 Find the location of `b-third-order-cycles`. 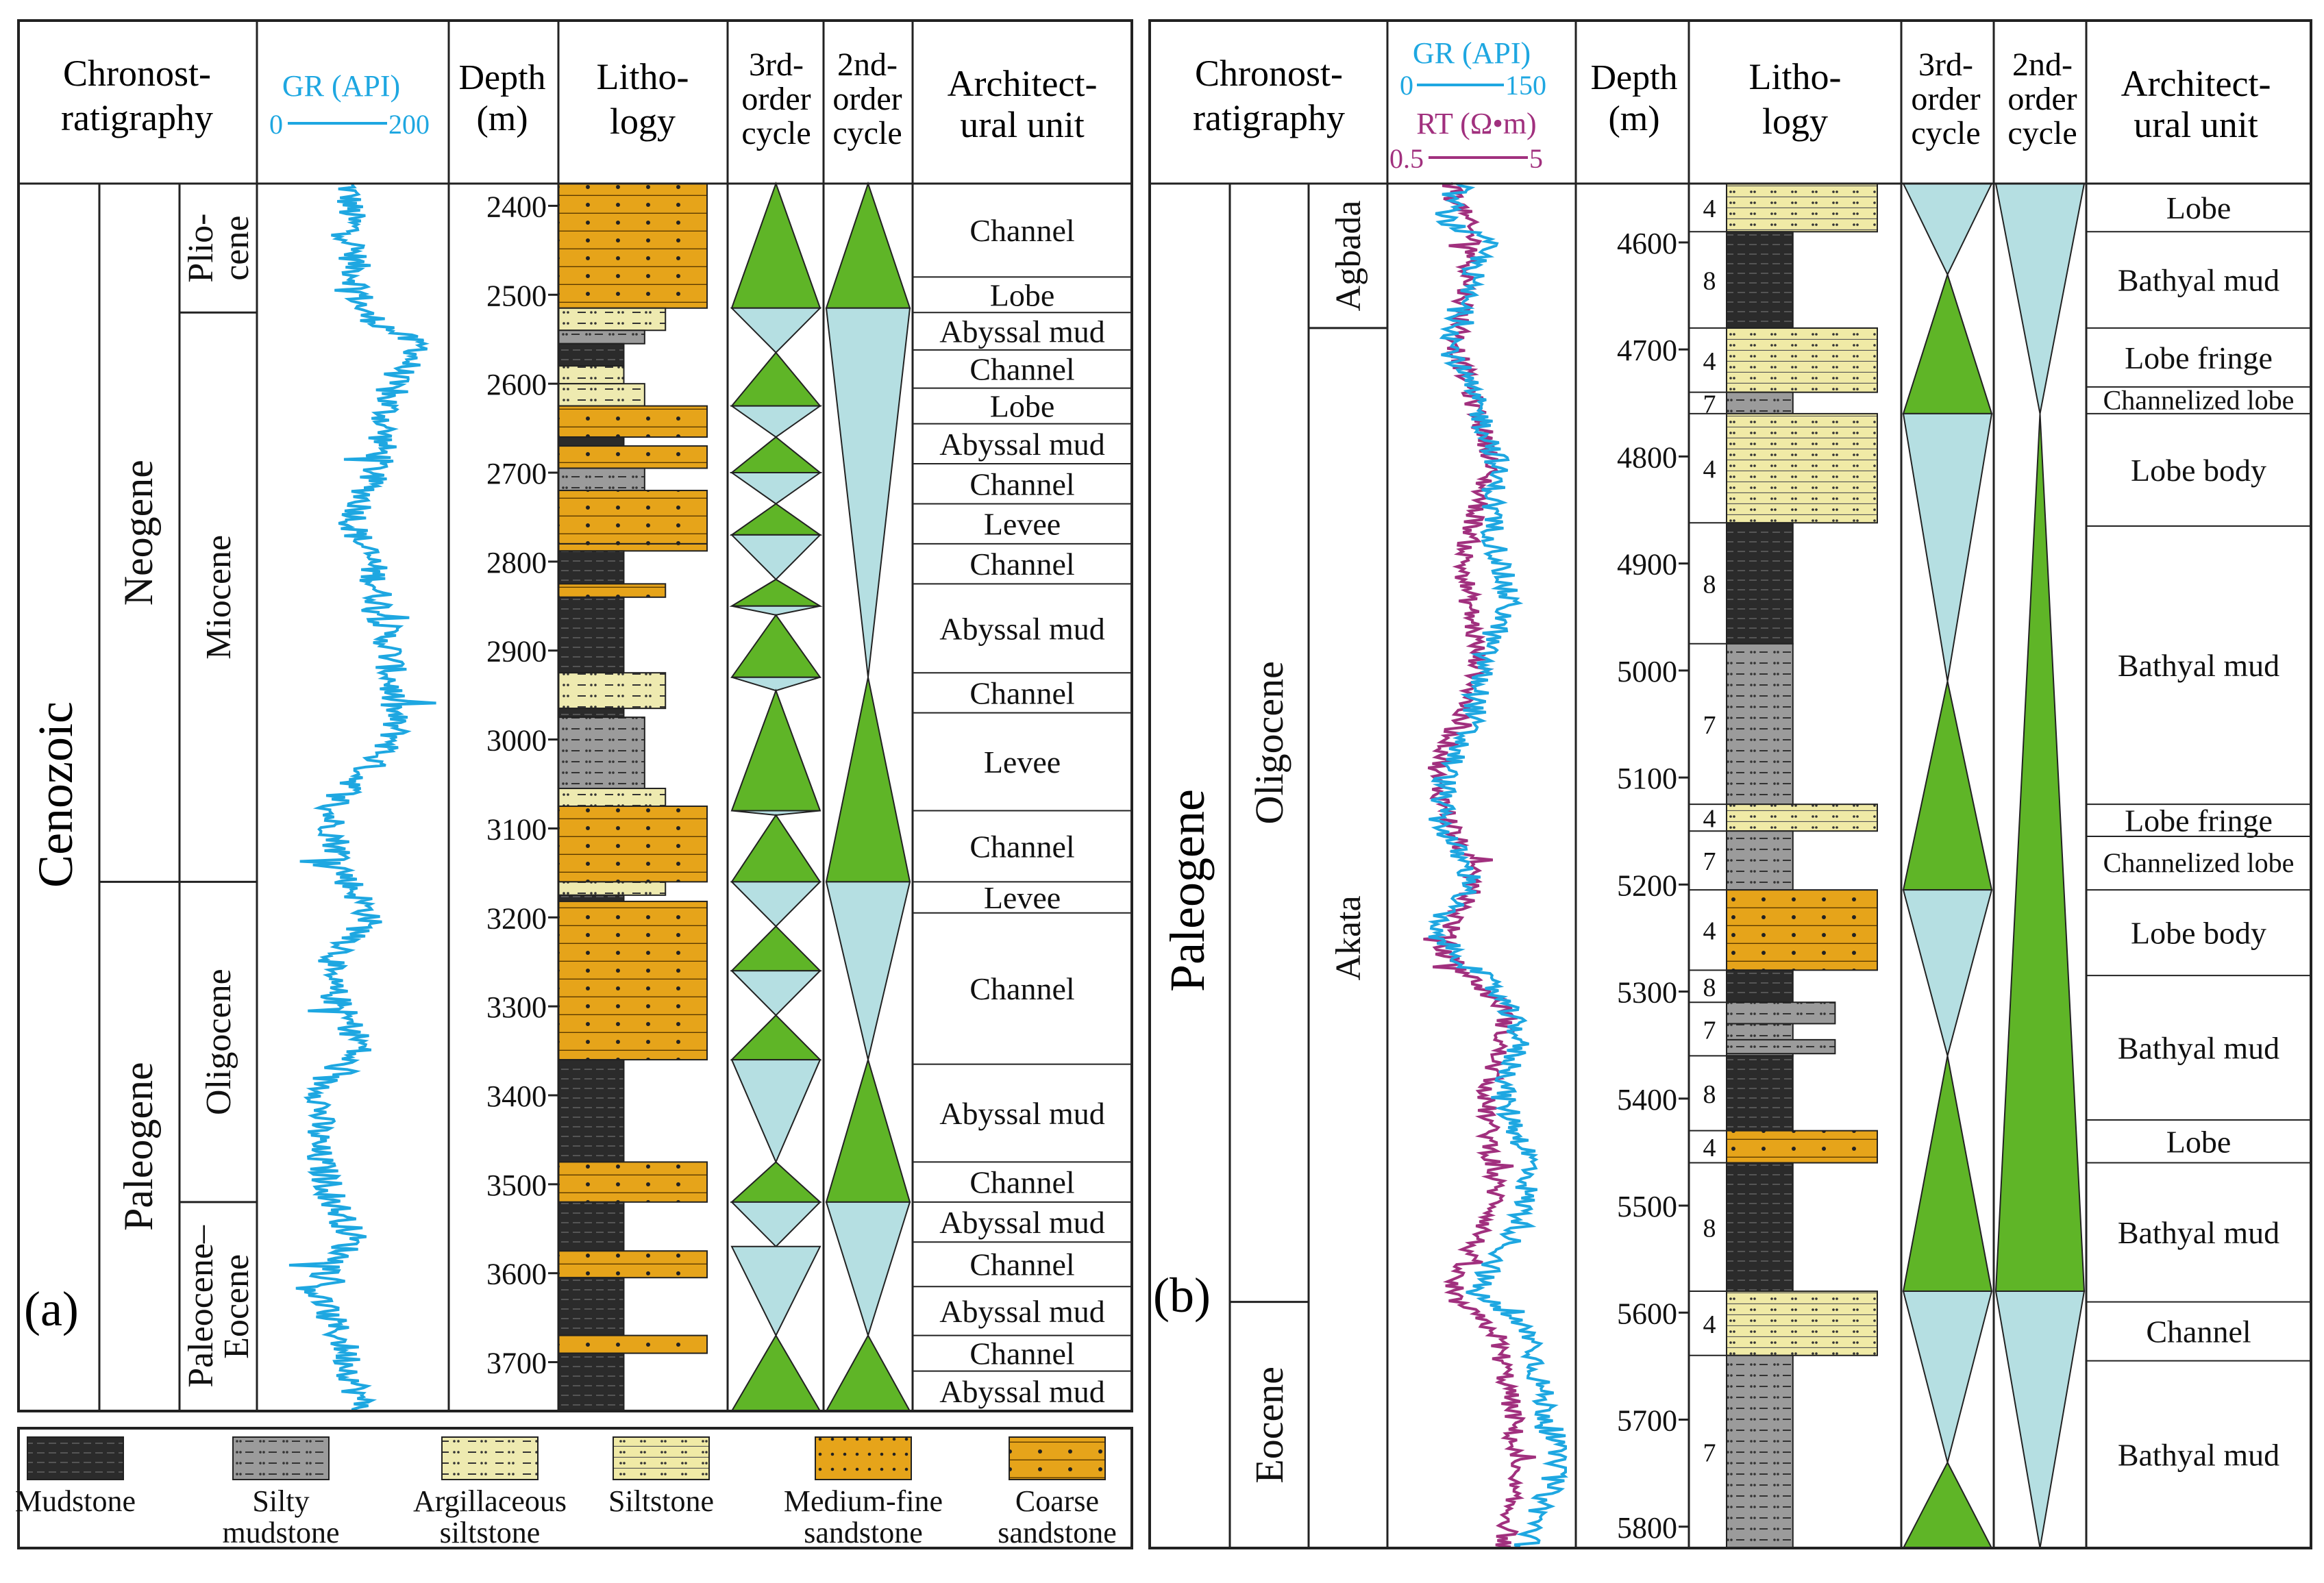

b-third-order-cycles is located at coordinates (1947, 866).